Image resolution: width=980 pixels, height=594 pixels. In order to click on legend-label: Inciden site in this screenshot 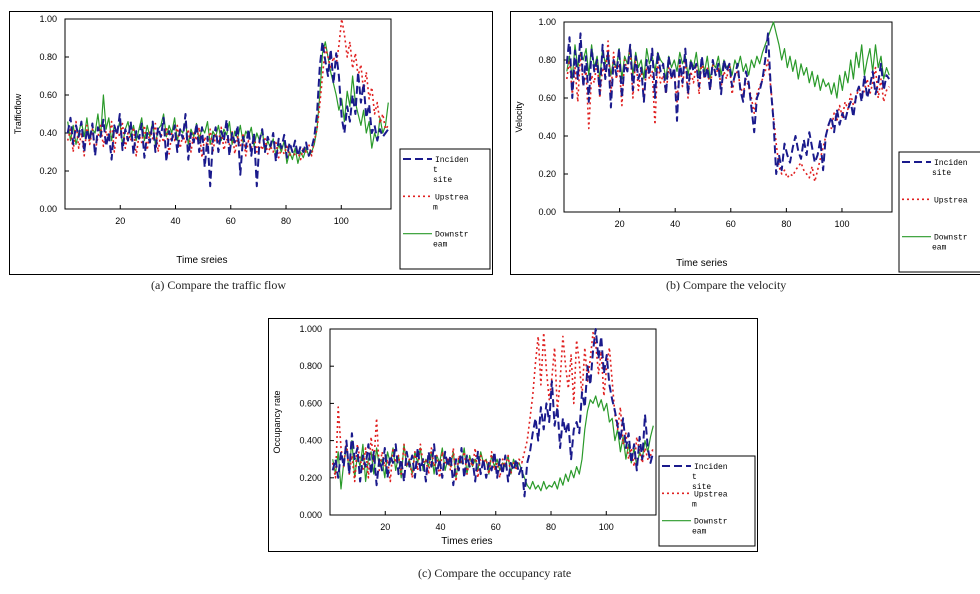, I will do `click(950, 168)`.